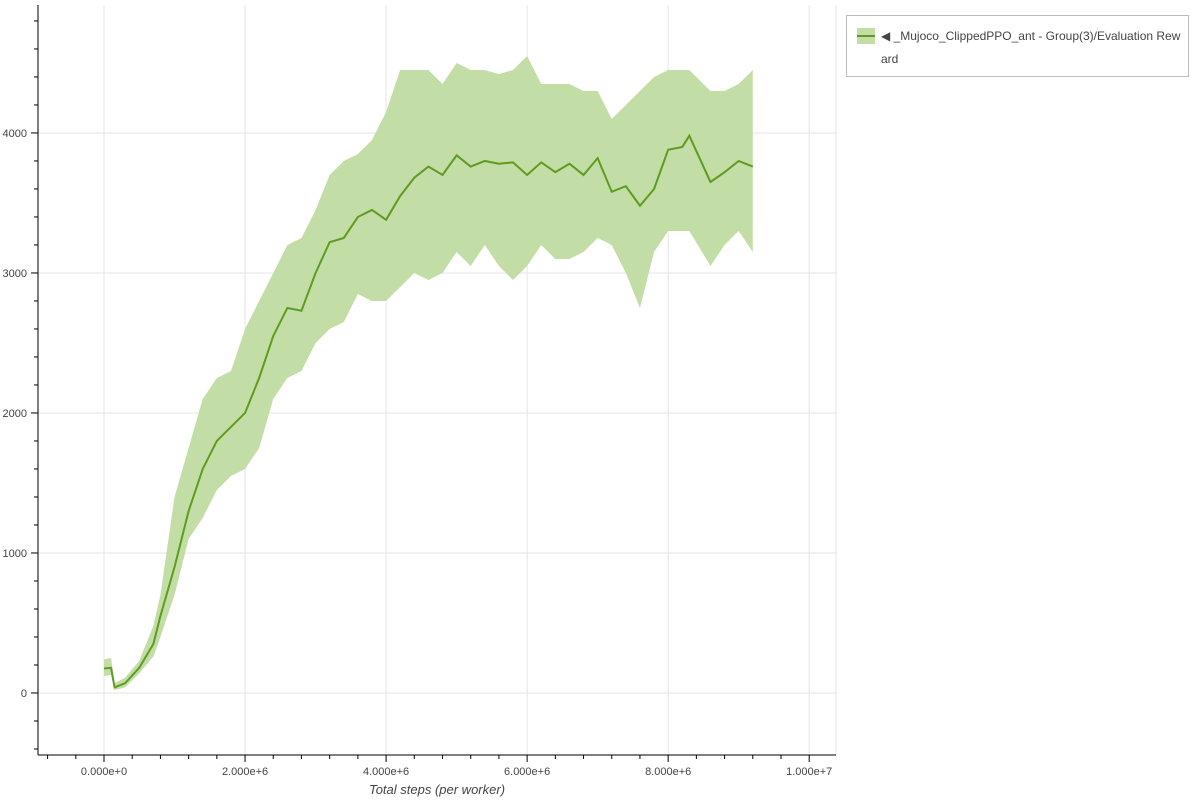  Describe the element at coordinates (527, 772) in the screenshot. I see `x-tick-label: 6.000e+6` at that location.